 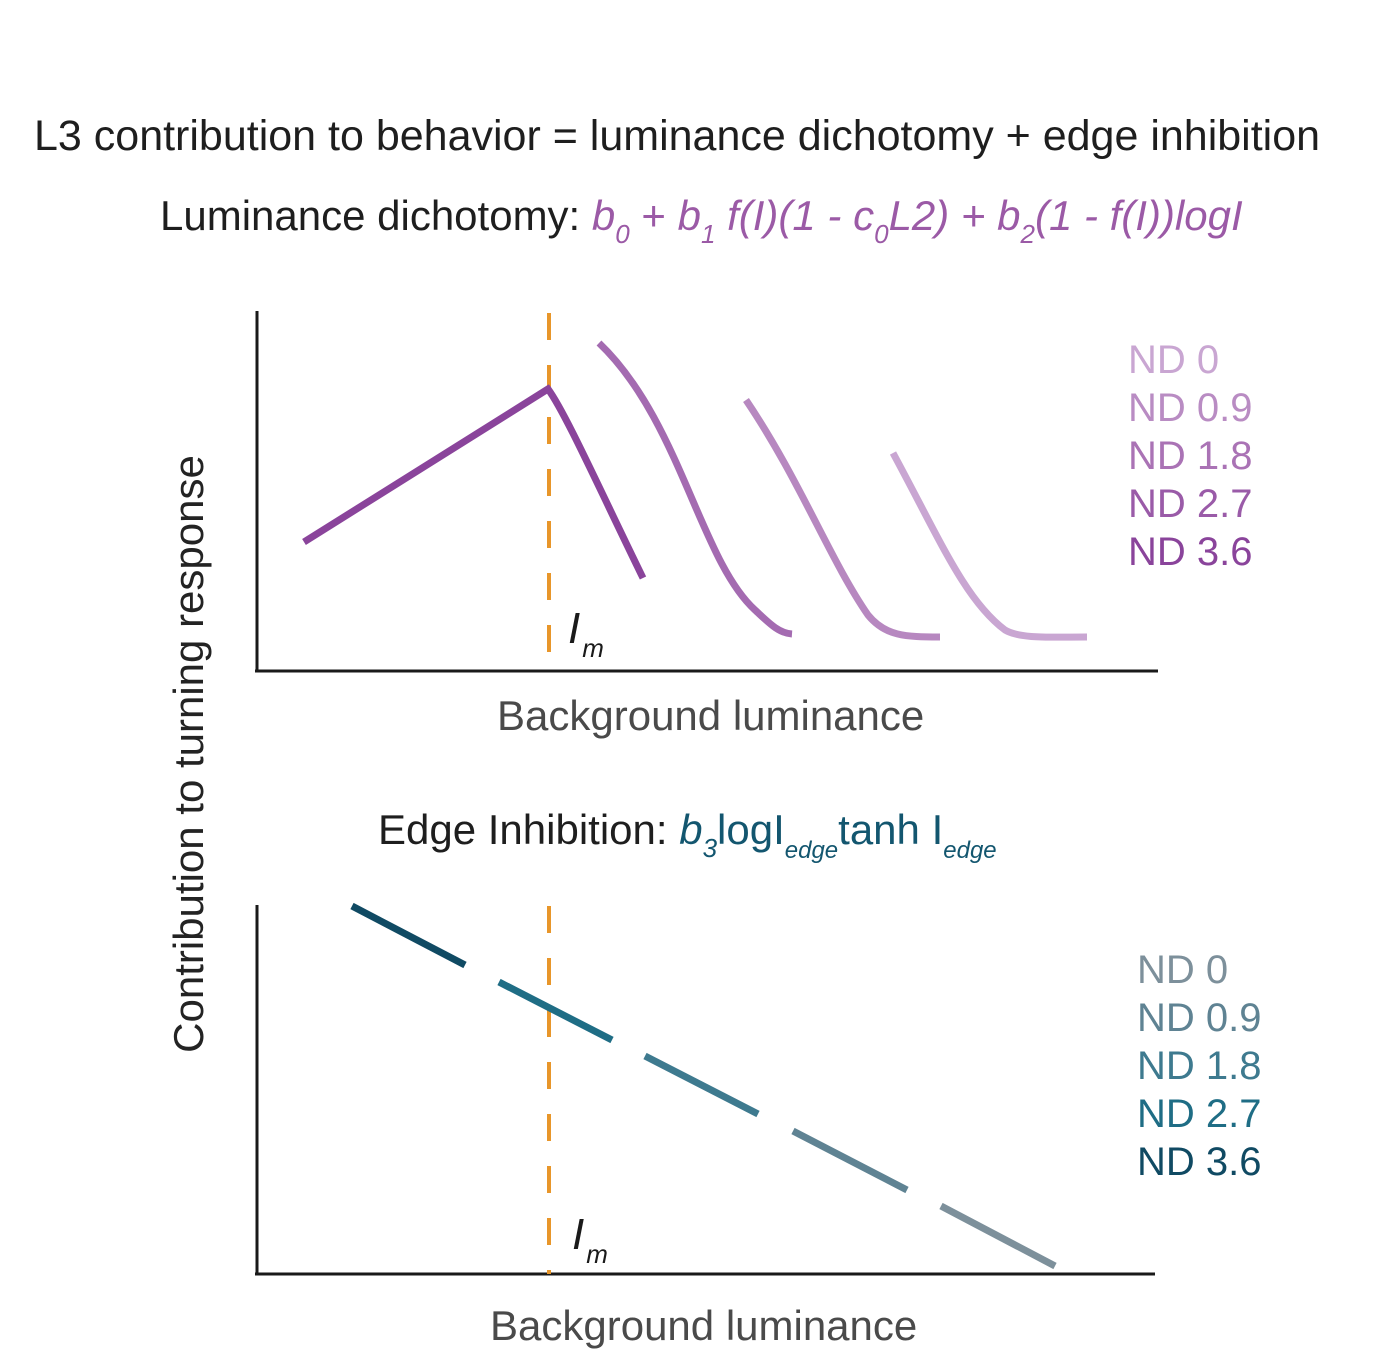 What do you see at coordinates (704, 1325) in the screenshot?
I see `x-axis-label-bottom: Background luminance` at bounding box center [704, 1325].